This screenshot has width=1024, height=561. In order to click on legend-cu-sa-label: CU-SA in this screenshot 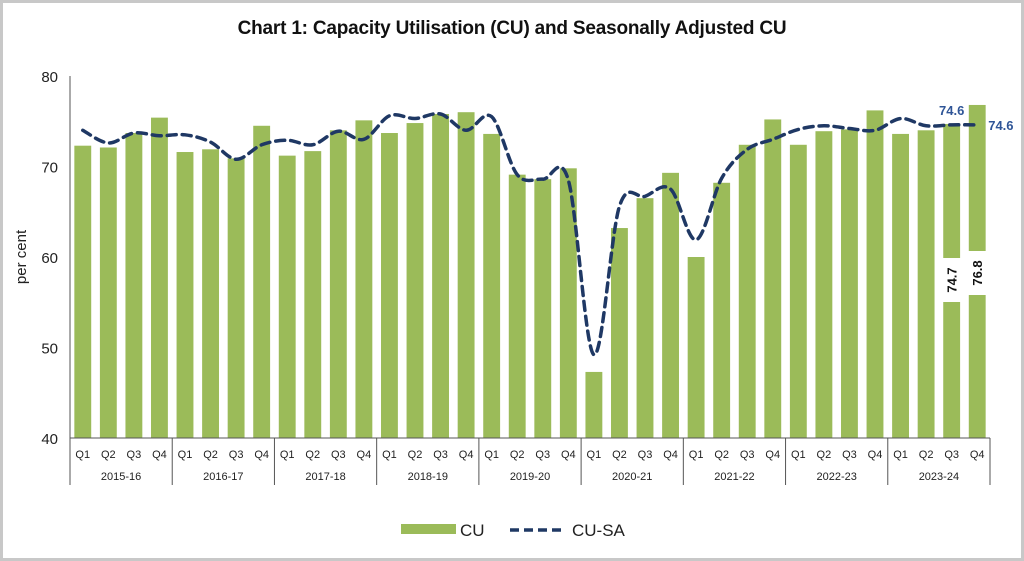, I will do `click(599, 530)`.